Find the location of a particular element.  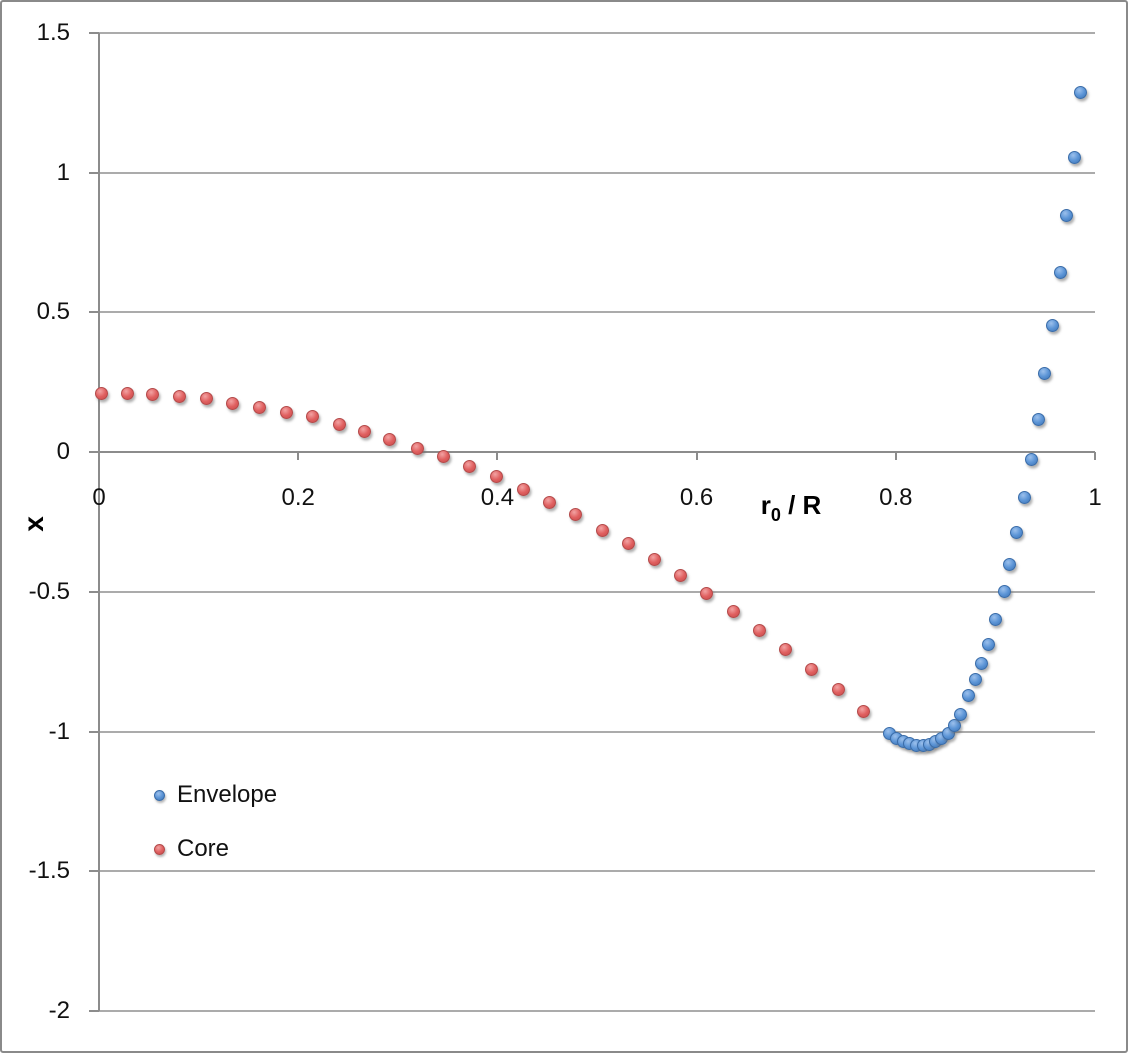

x-tick-label: 0.6 is located at coordinates (696, 497).